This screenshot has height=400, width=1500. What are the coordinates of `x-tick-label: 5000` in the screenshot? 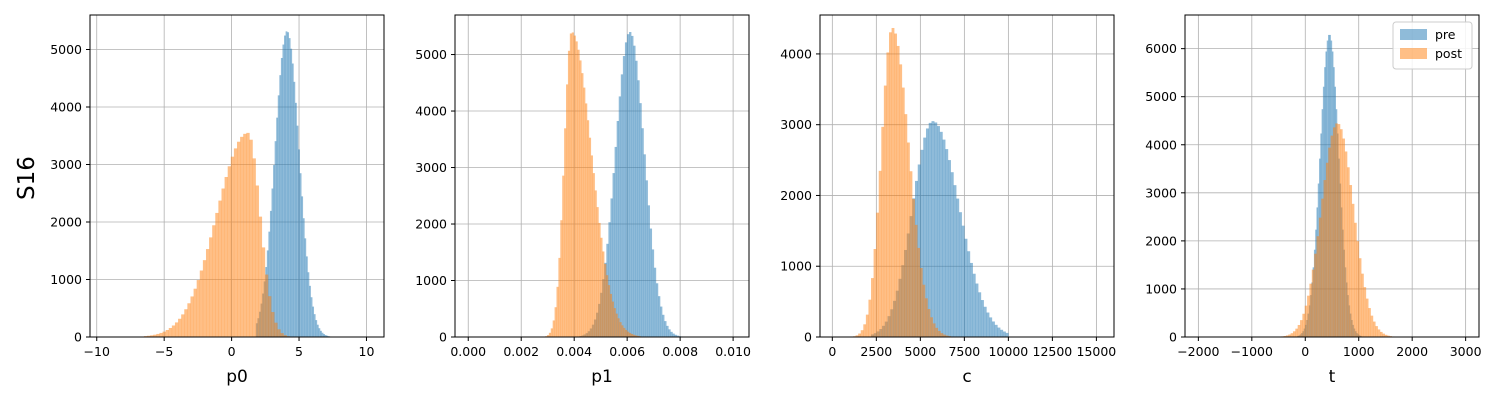 It's located at (920, 351).